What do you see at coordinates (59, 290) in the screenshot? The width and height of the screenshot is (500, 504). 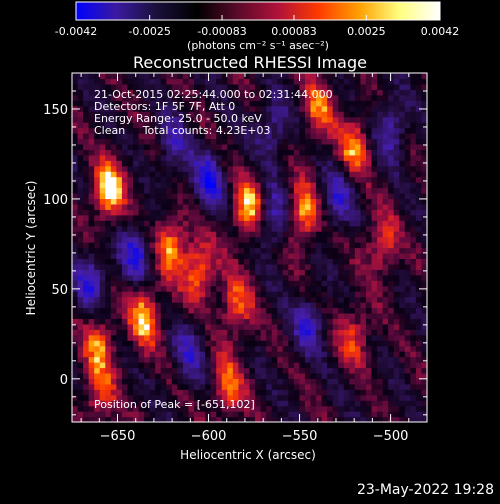 I see `y-tick-label: 50` at bounding box center [59, 290].